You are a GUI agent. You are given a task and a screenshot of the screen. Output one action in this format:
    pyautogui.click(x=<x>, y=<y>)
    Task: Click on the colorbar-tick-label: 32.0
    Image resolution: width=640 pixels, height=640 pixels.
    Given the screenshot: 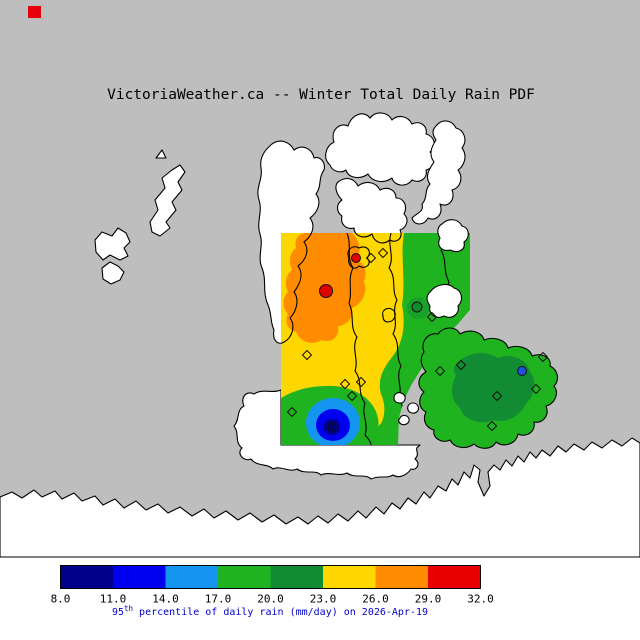 What is the action you would take?
    pyautogui.click(x=480, y=599)
    